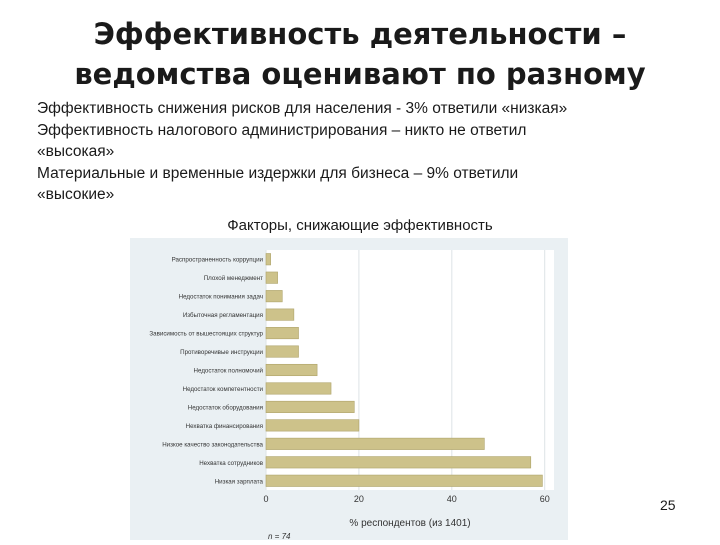 The height and width of the screenshot is (545, 720). What do you see at coordinates (360, 34) in the screenshot?
I see `slide-title-line-1: Эффективность деятельности –` at bounding box center [360, 34].